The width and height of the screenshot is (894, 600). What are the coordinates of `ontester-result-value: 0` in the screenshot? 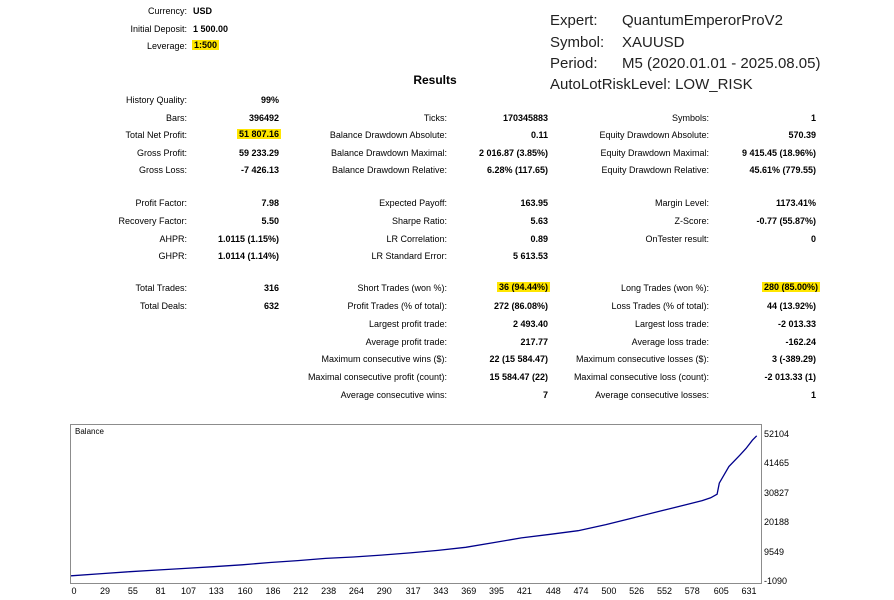 It's located at (813, 239).